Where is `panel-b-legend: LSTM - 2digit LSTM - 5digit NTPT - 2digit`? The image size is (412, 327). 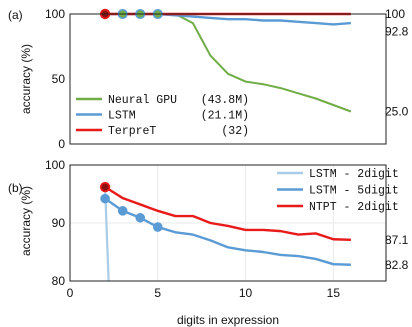 panel-b-legend: LSTM - 2digit LSTM - 5digit NTPT - 2digit is located at coordinates (338, 191).